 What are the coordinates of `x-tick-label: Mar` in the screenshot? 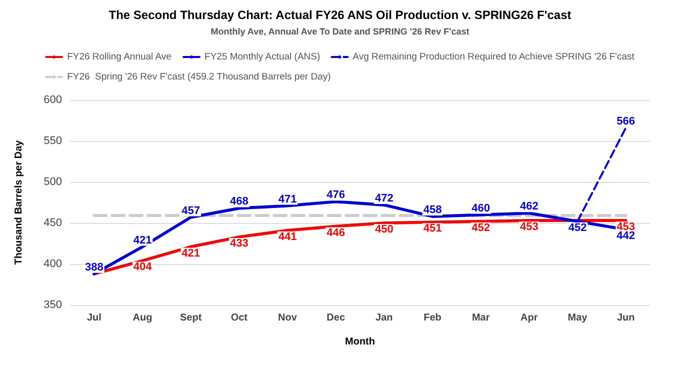 It's located at (481, 318).